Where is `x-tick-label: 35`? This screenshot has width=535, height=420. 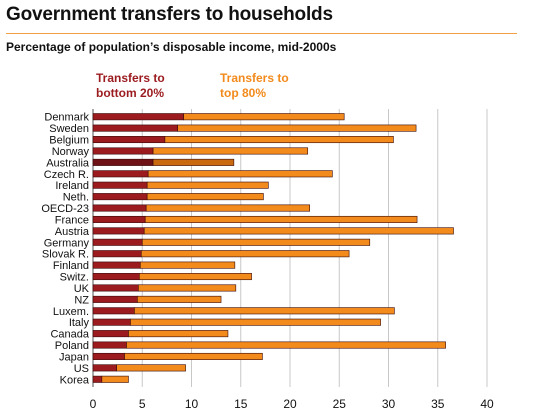
x-tick-label: 35 is located at coordinates (438, 404).